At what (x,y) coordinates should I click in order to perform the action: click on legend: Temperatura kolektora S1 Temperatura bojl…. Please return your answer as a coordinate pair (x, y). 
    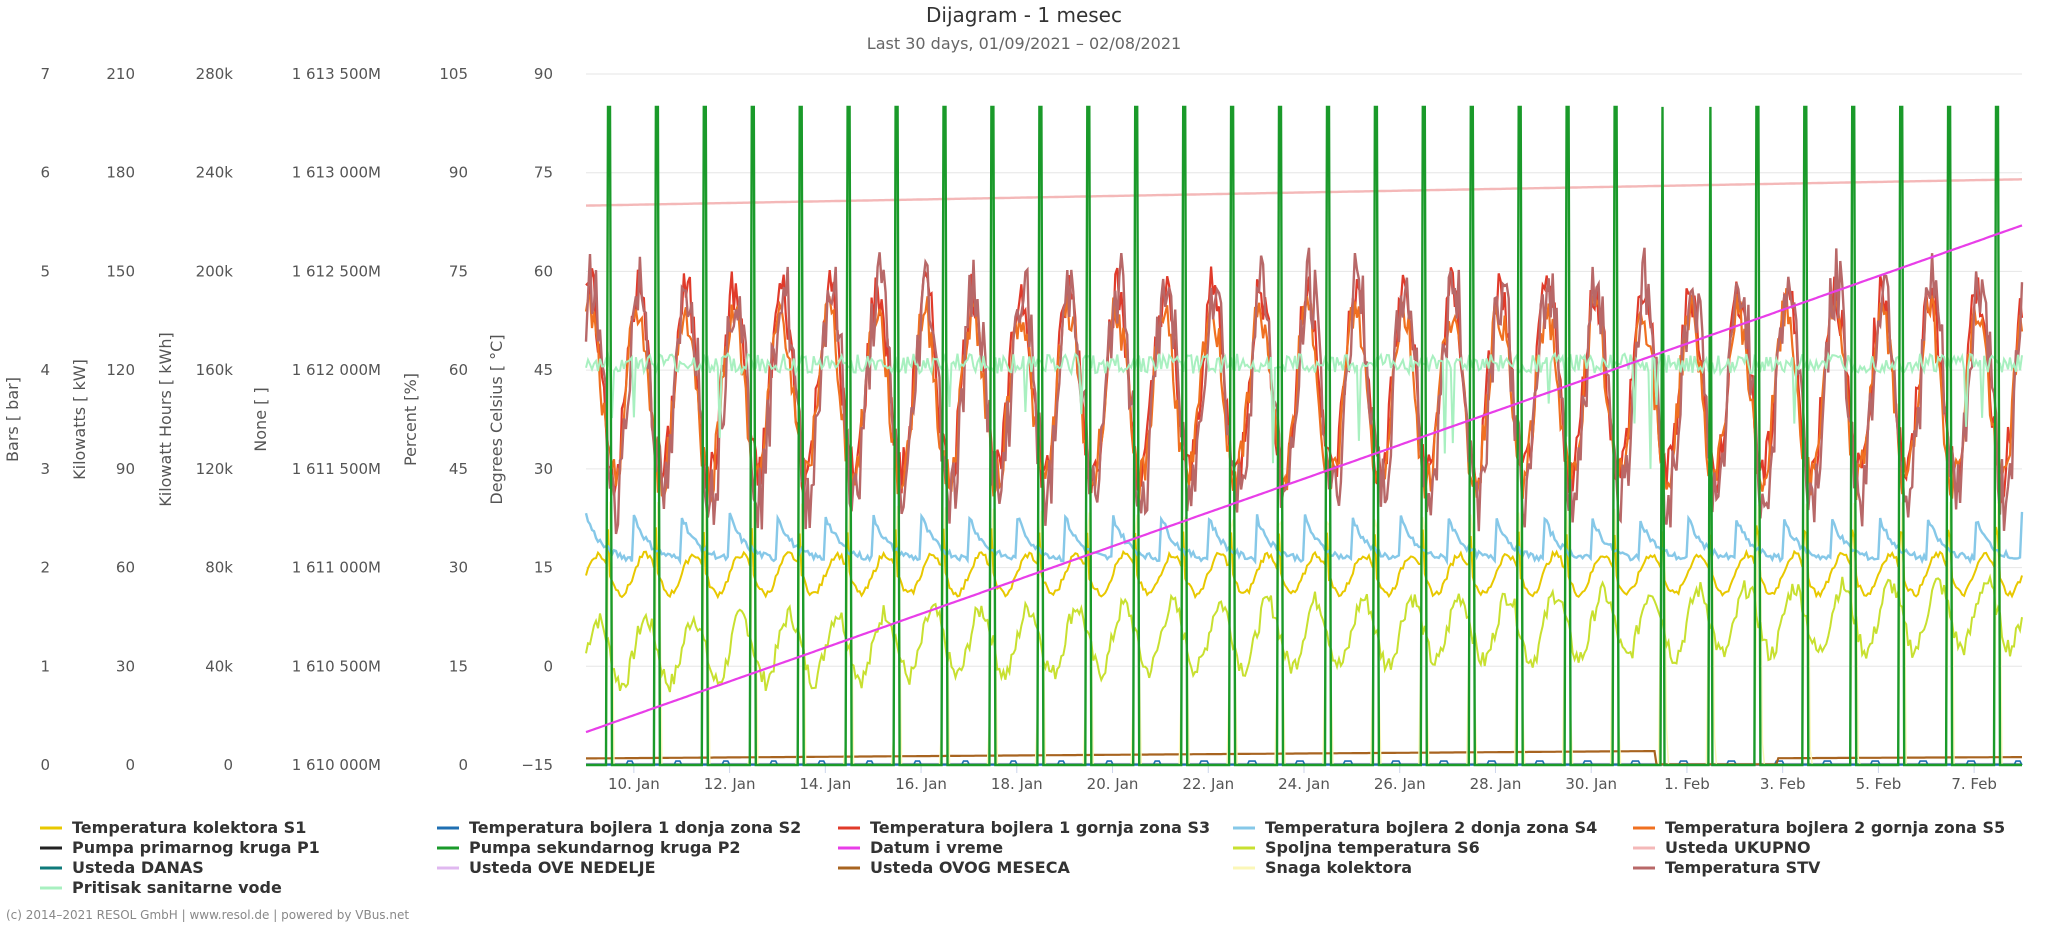
    Looking at the image, I should click on (1022, 857).